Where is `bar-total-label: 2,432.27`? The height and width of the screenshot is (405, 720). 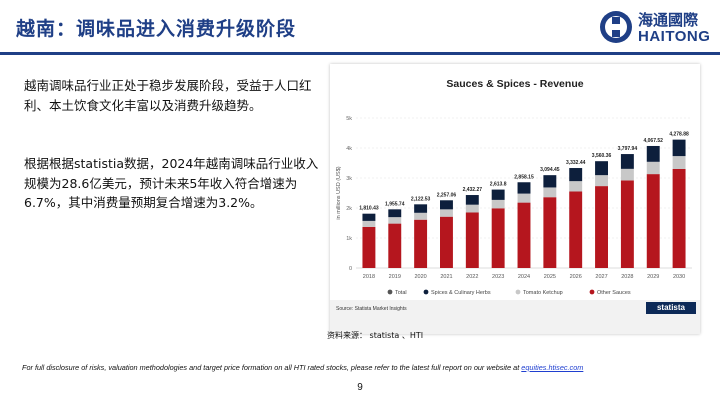 bar-total-label: 2,432.27 is located at coordinates (473, 190).